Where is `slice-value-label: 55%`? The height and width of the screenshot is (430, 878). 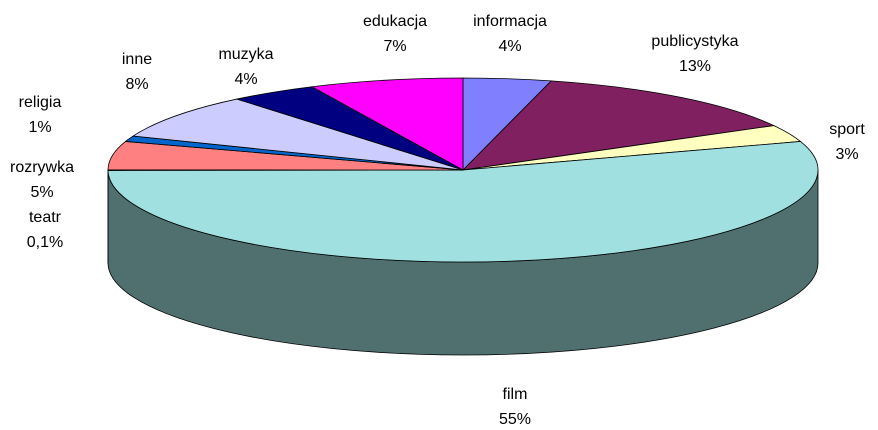 slice-value-label: 55% is located at coordinates (515, 419).